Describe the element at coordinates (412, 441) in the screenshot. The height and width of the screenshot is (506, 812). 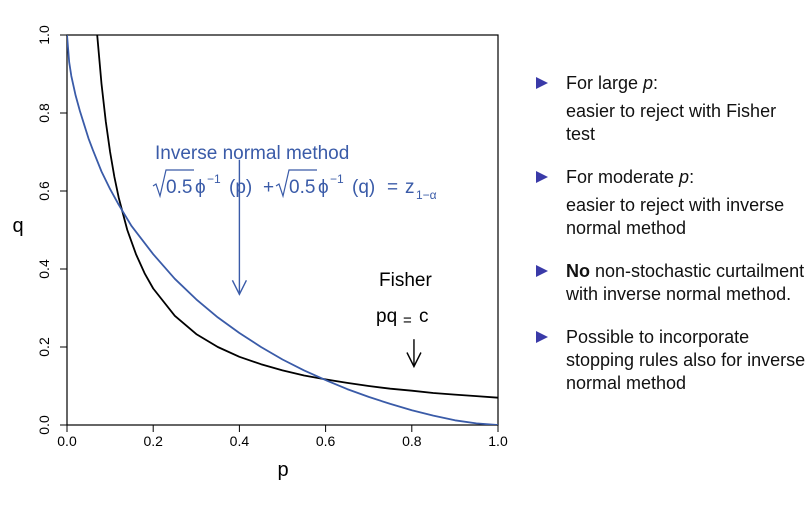
I see `x-tick-label: 0.8` at that location.